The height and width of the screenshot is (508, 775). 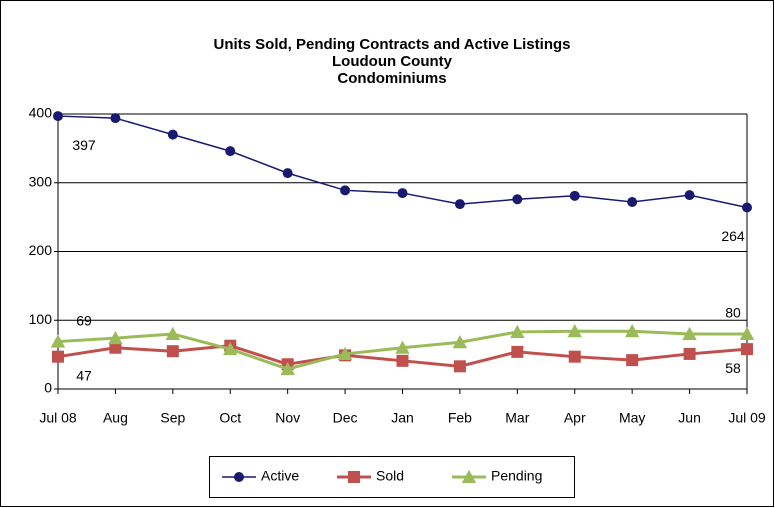 What do you see at coordinates (41, 113) in the screenshot?
I see `y-tick-label: 400` at bounding box center [41, 113].